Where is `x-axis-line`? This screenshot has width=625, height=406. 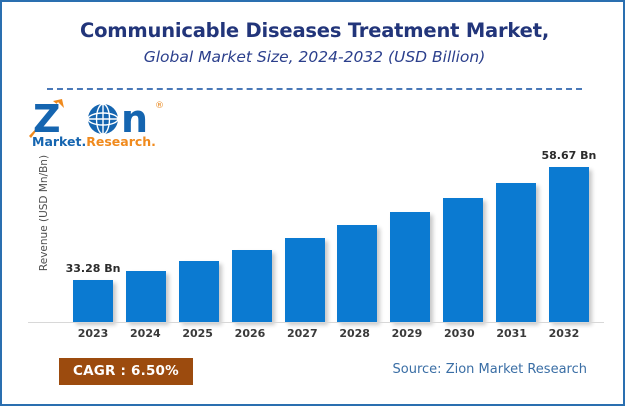
x-axis-line is located at coordinates (316, 322).